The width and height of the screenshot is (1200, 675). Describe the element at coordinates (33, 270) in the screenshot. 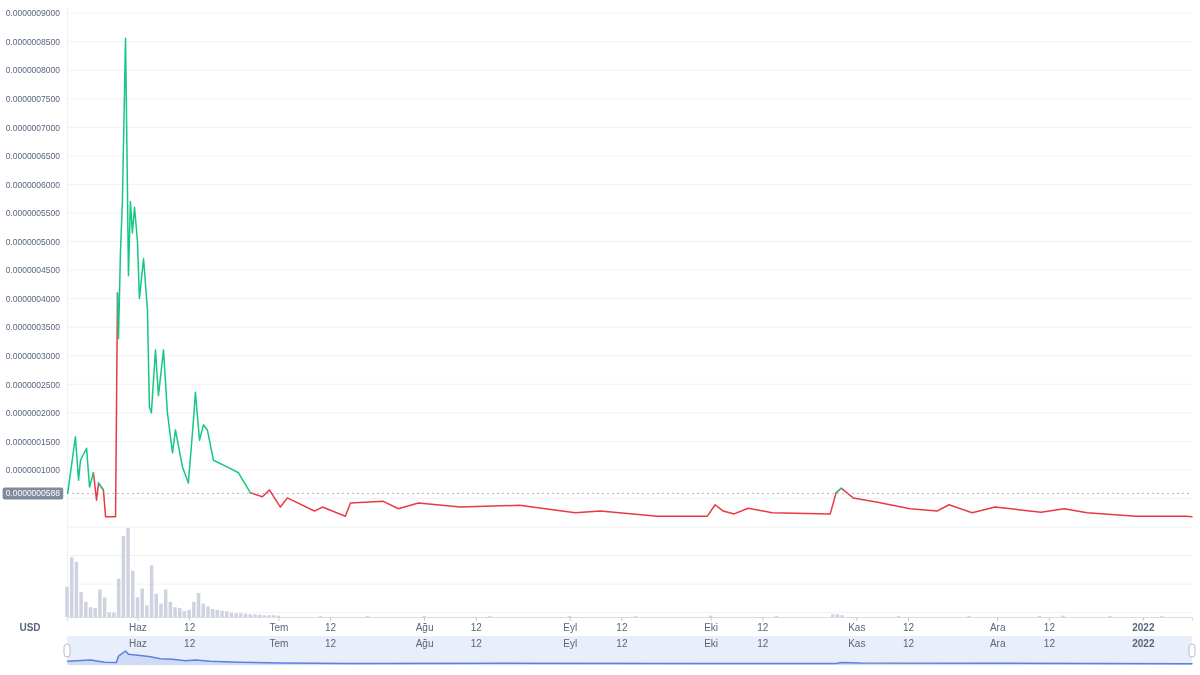

I see `y-tick-label: 0.0000004500` at that location.